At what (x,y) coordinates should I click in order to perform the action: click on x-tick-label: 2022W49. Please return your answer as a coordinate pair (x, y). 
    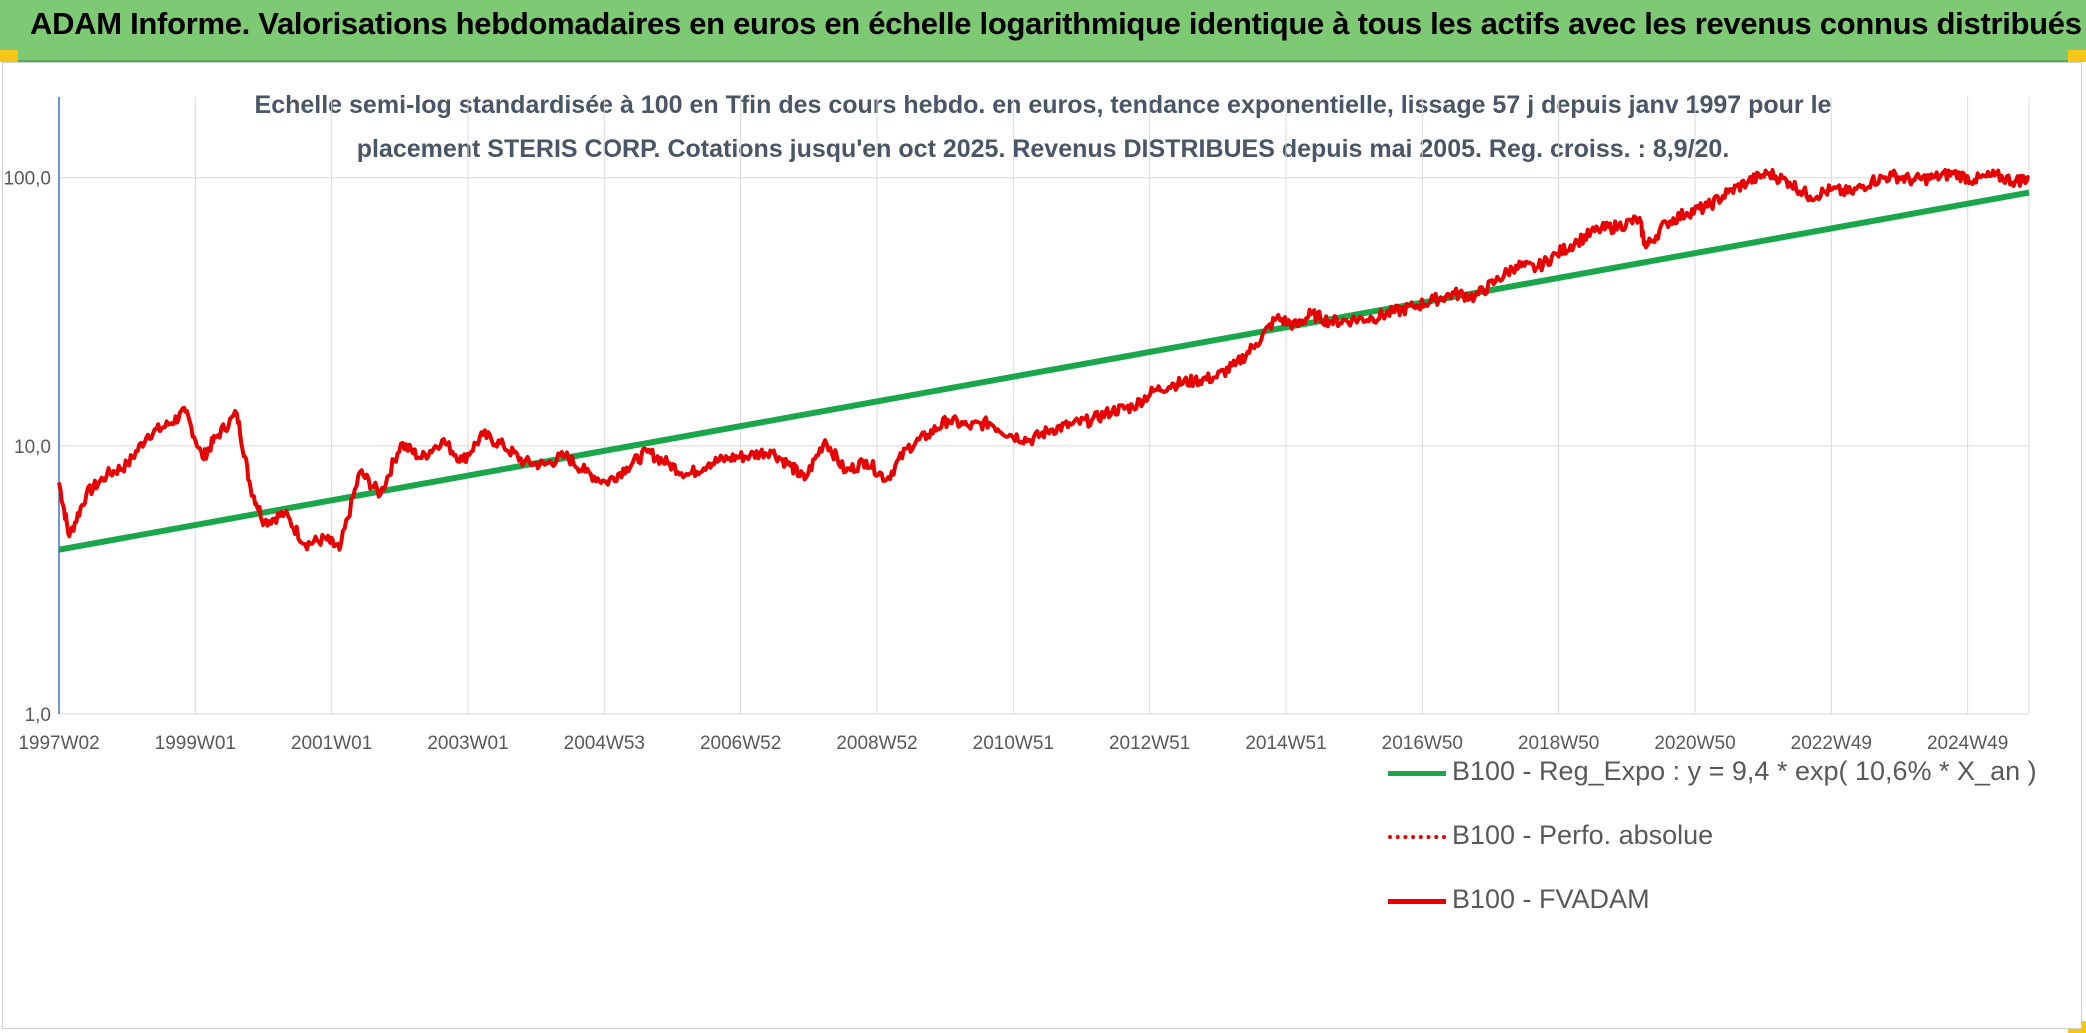
    Looking at the image, I should click on (1831, 743).